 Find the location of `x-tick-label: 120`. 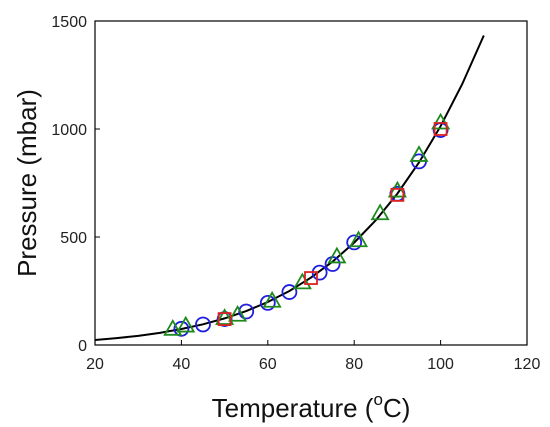

x-tick-label: 120 is located at coordinates (527, 364).